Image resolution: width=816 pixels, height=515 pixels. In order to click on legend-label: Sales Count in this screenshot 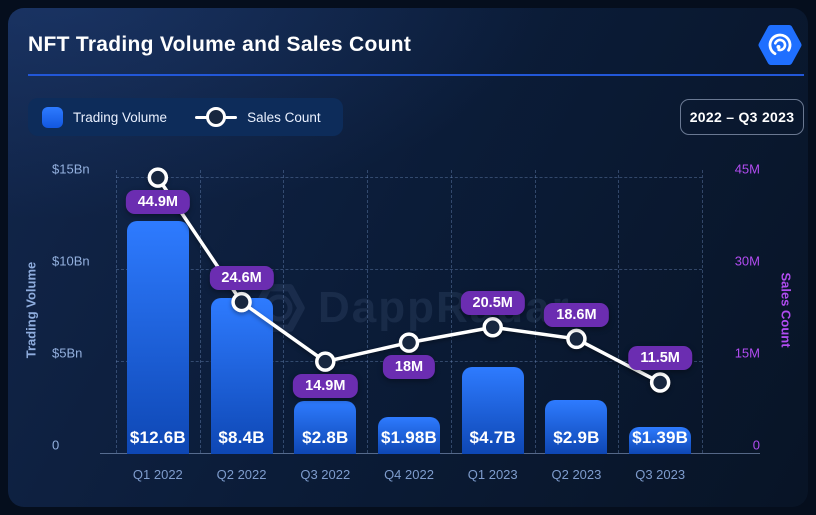, I will do `click(284, 117)`.